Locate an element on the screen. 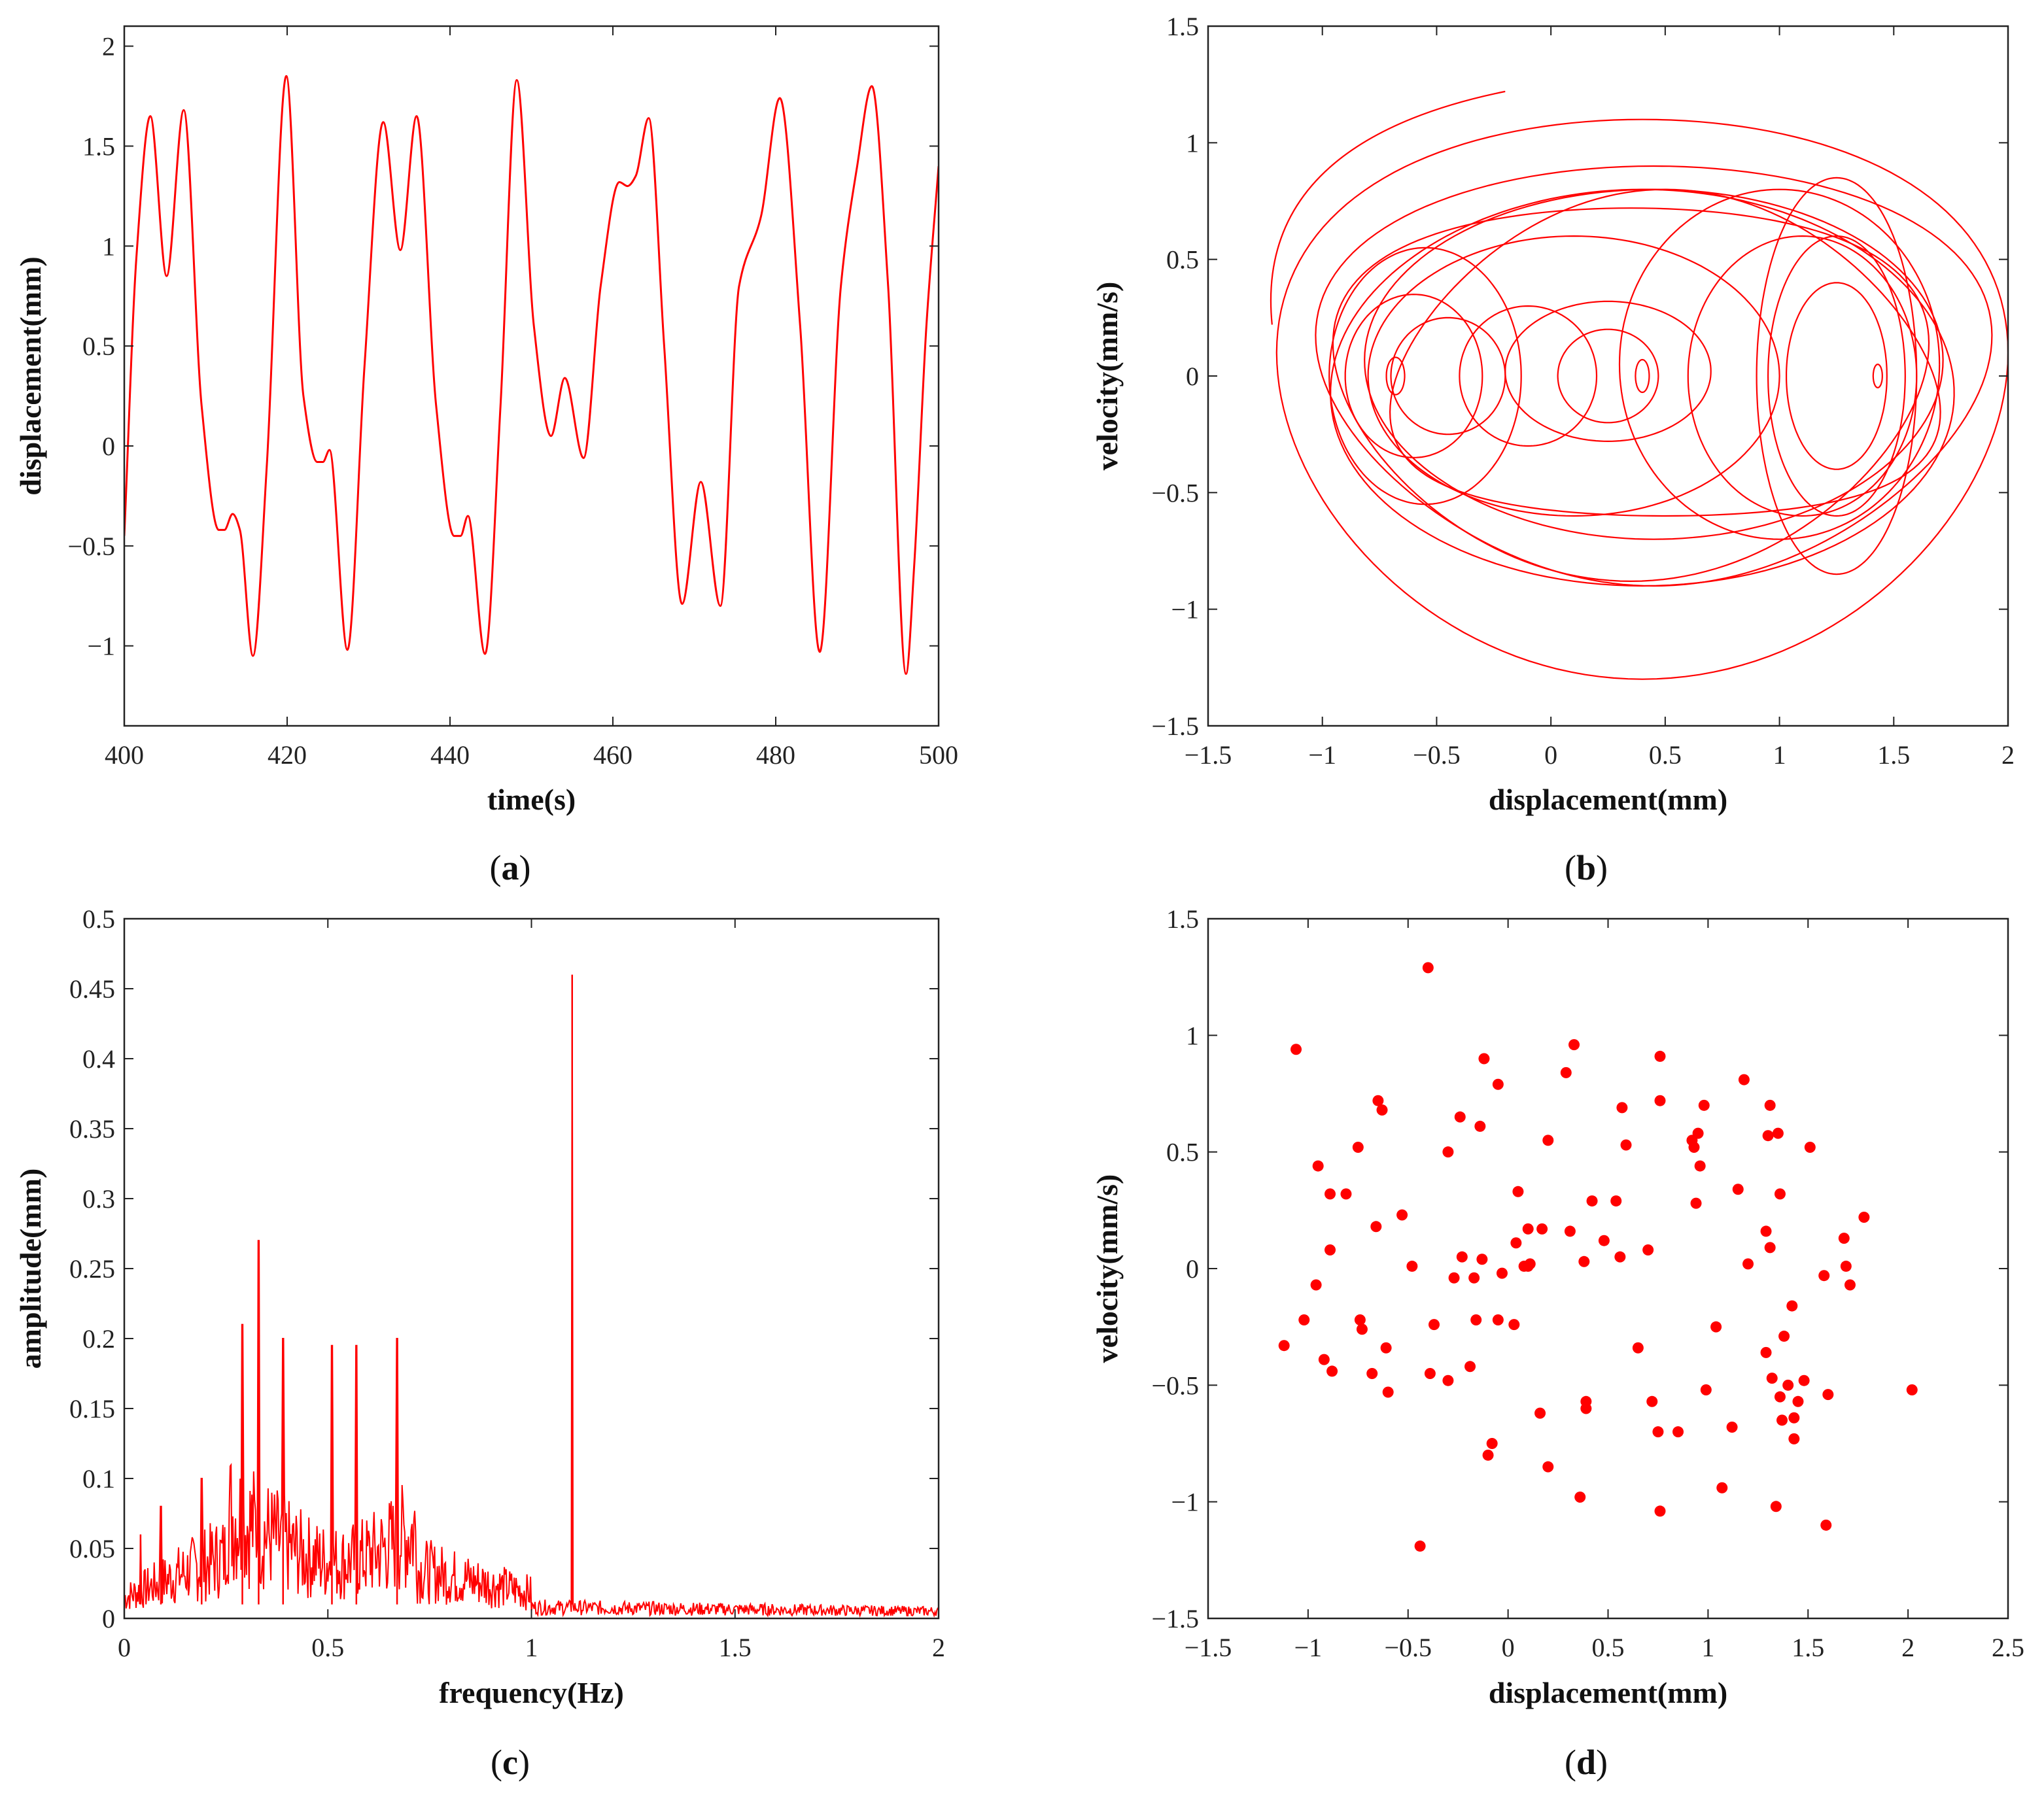  x-axis-label: displacement(mm) is located at coordinates (1608, 799).